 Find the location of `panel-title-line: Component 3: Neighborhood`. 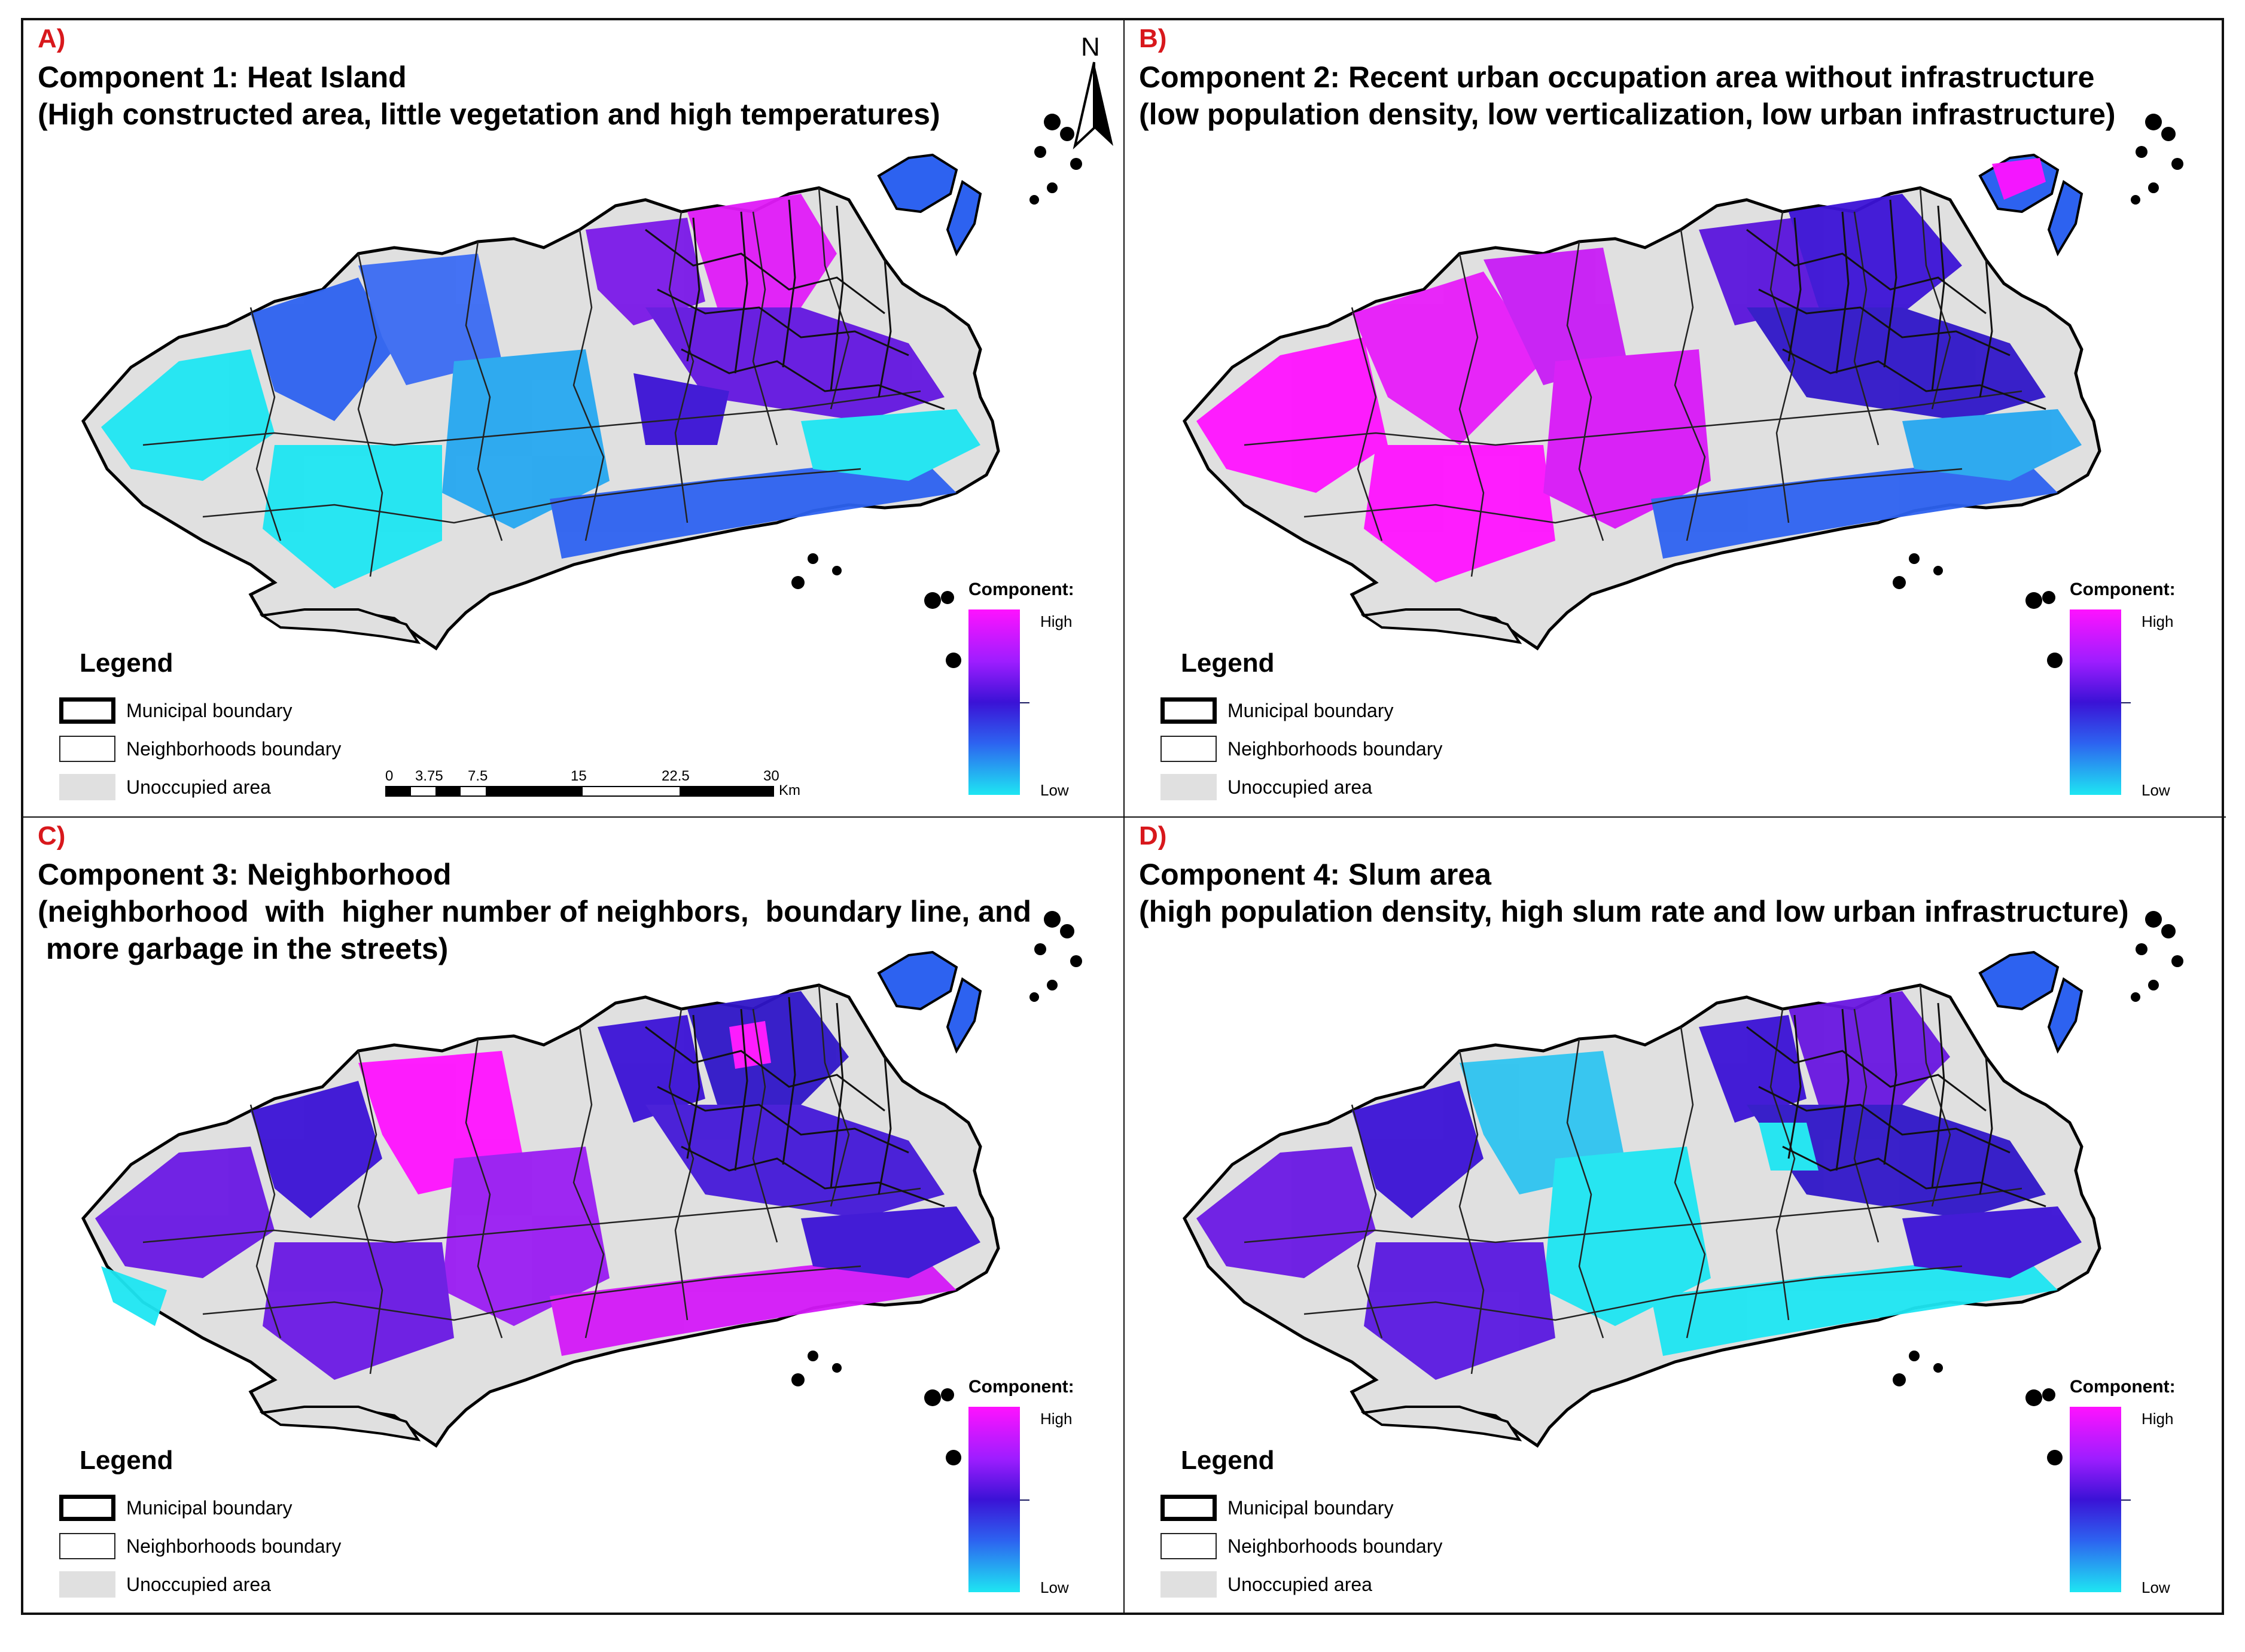

panel-title-line: Component 3: Neighborhood is located at coordinates (245, 874).